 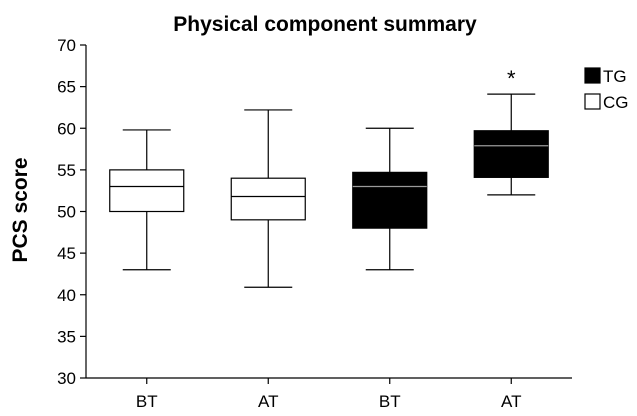 What do you see at coordinates (66, 253) in the screenshot?
I see `y-tick-label: 45` at bounding box center [66, 253].